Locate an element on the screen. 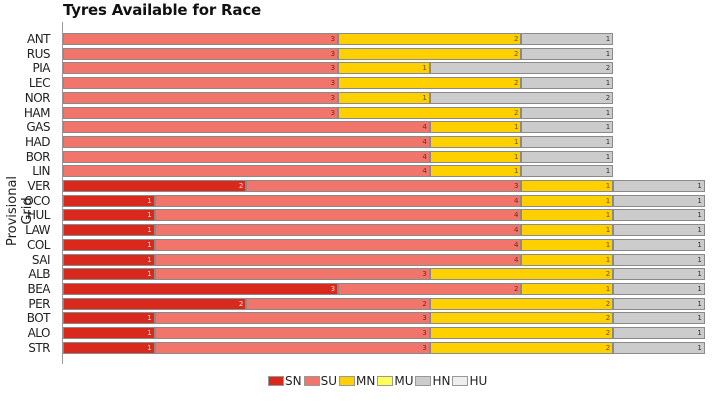 The image size is (720, 405). bar-row: 4 1 1 is located at coordinates (338, 127).